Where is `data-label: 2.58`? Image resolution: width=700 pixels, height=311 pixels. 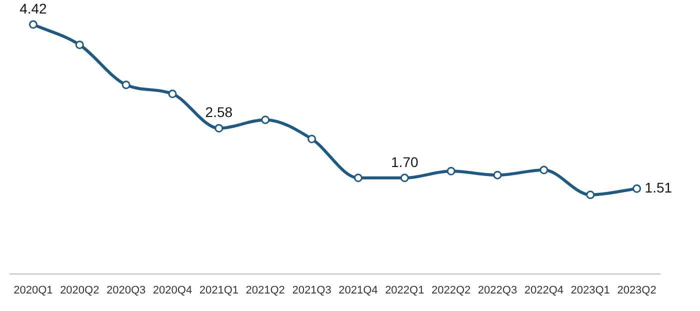
data-label: 2.58 is located at coordinates (219, 112).